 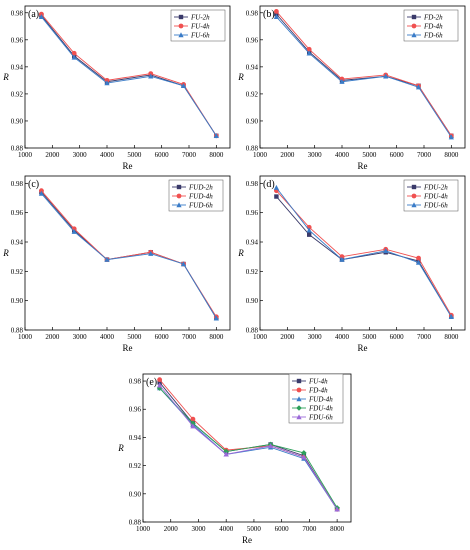 What do you see at coordinates (107, 337) in the screenshot?
I see `x-tick-label: 4000` at bounding box center [107, 337].